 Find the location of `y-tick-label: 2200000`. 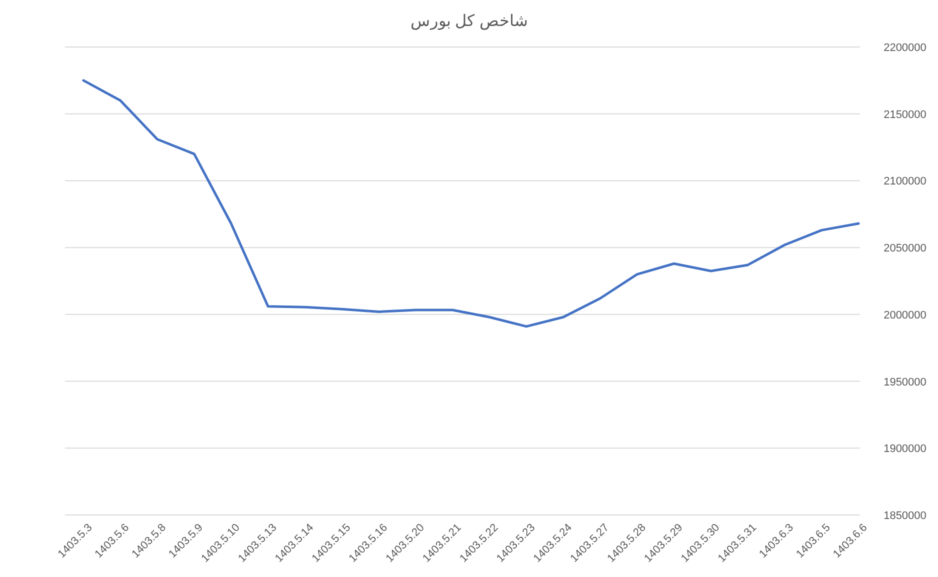

y-tick-label: 2200000 is located at coordinates (905, 48).